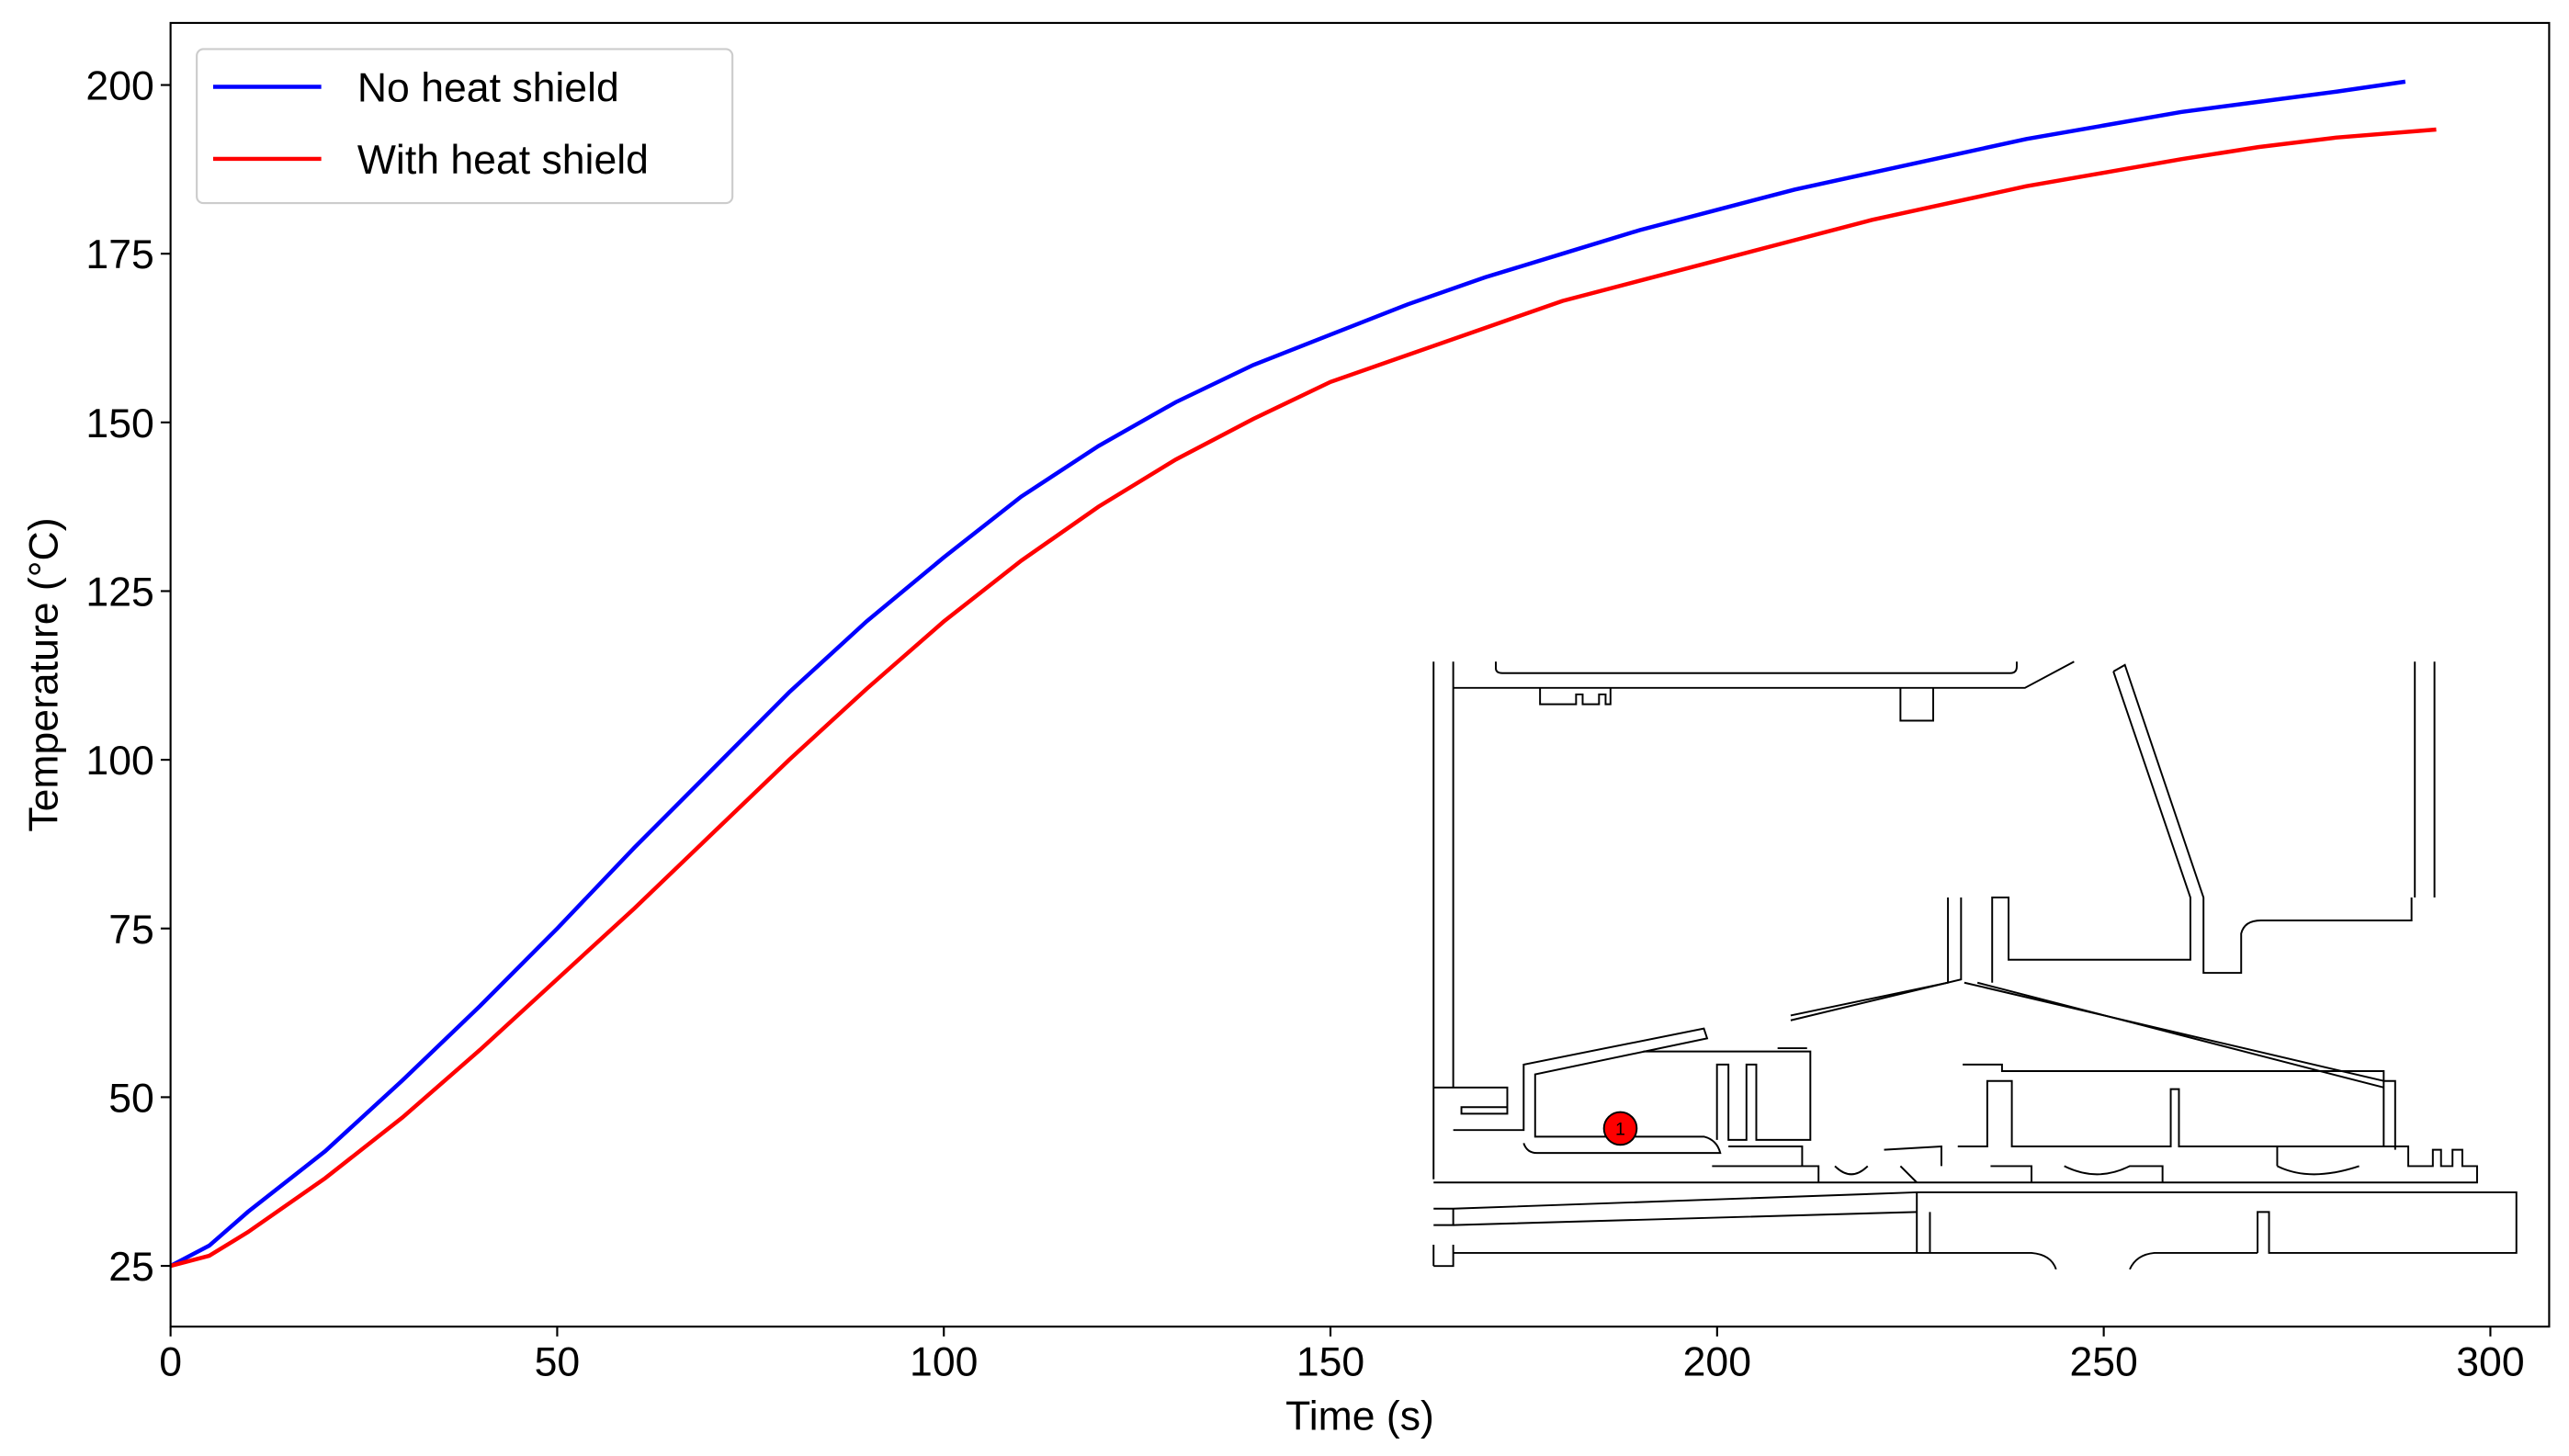  I want to click on x-tick-label: 300, so click(2490, 1362).